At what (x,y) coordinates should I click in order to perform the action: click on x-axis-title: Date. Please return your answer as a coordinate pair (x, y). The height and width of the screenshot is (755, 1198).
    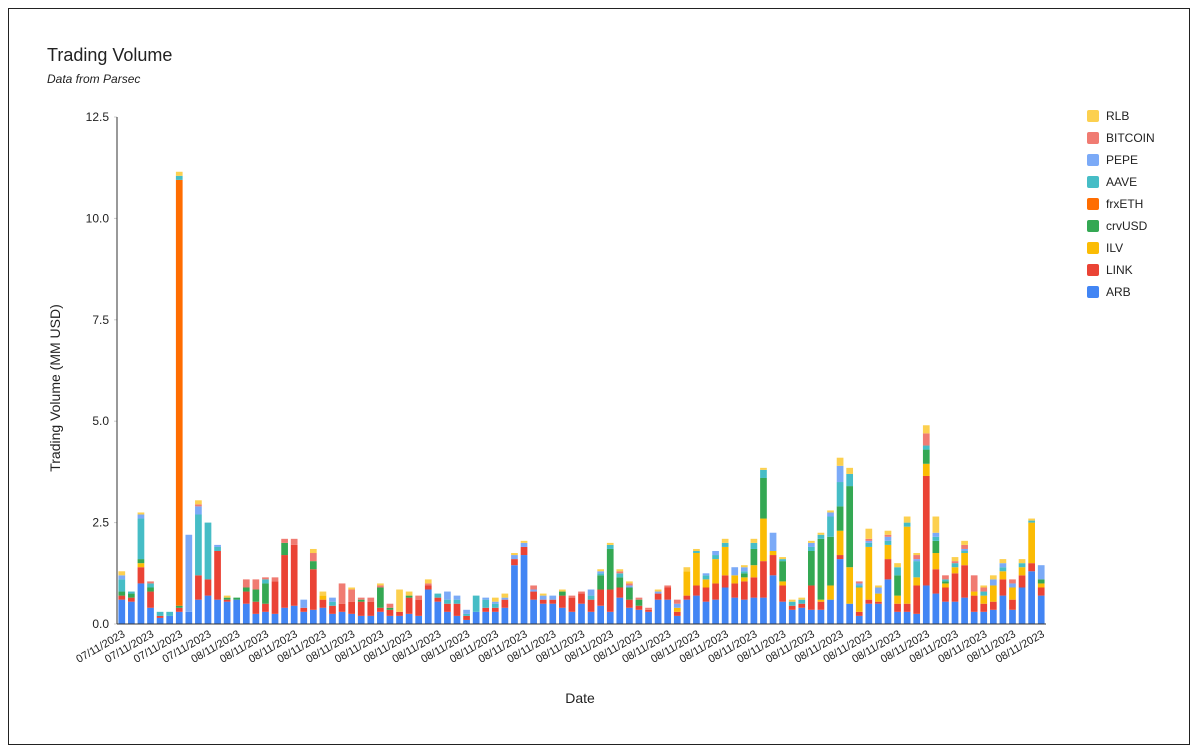
    Looking at the image, I should click on (580, 698).